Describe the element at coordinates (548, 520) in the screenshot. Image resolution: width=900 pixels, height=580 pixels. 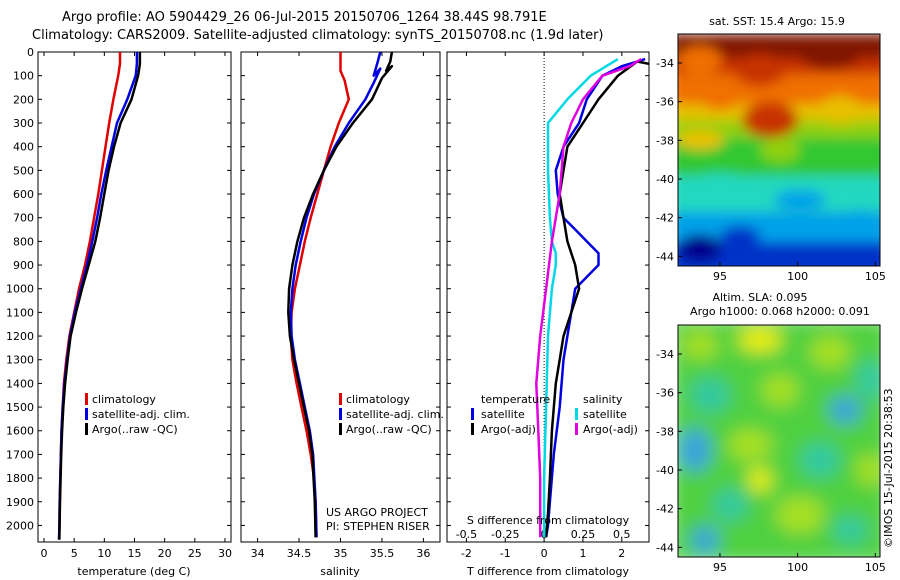
I see `difference-xlabel-top: S difference from climatology` at that location.